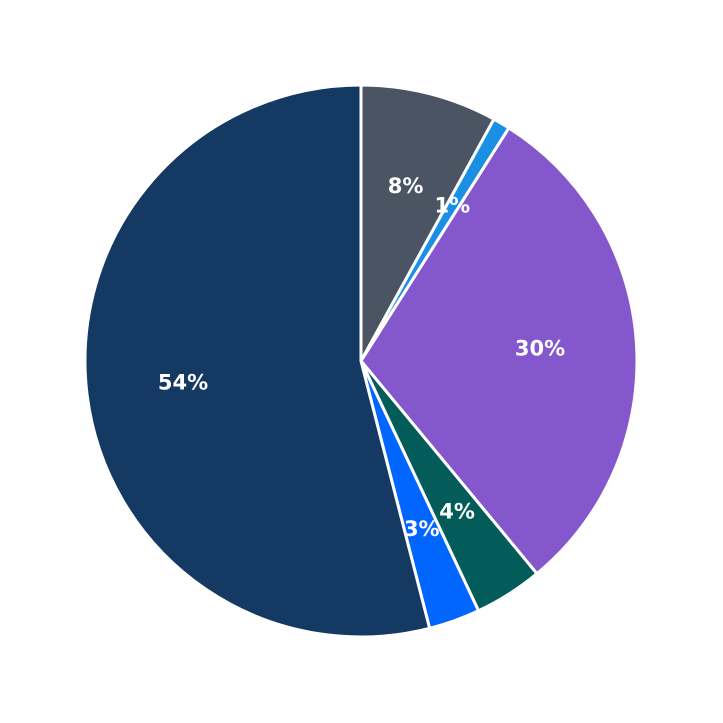 Image resolution: width=723 pixels, height=723 pixels. Describe the element at coordinates (452, 206) in the screenshot. I see `slice-label: 1%` at that location.